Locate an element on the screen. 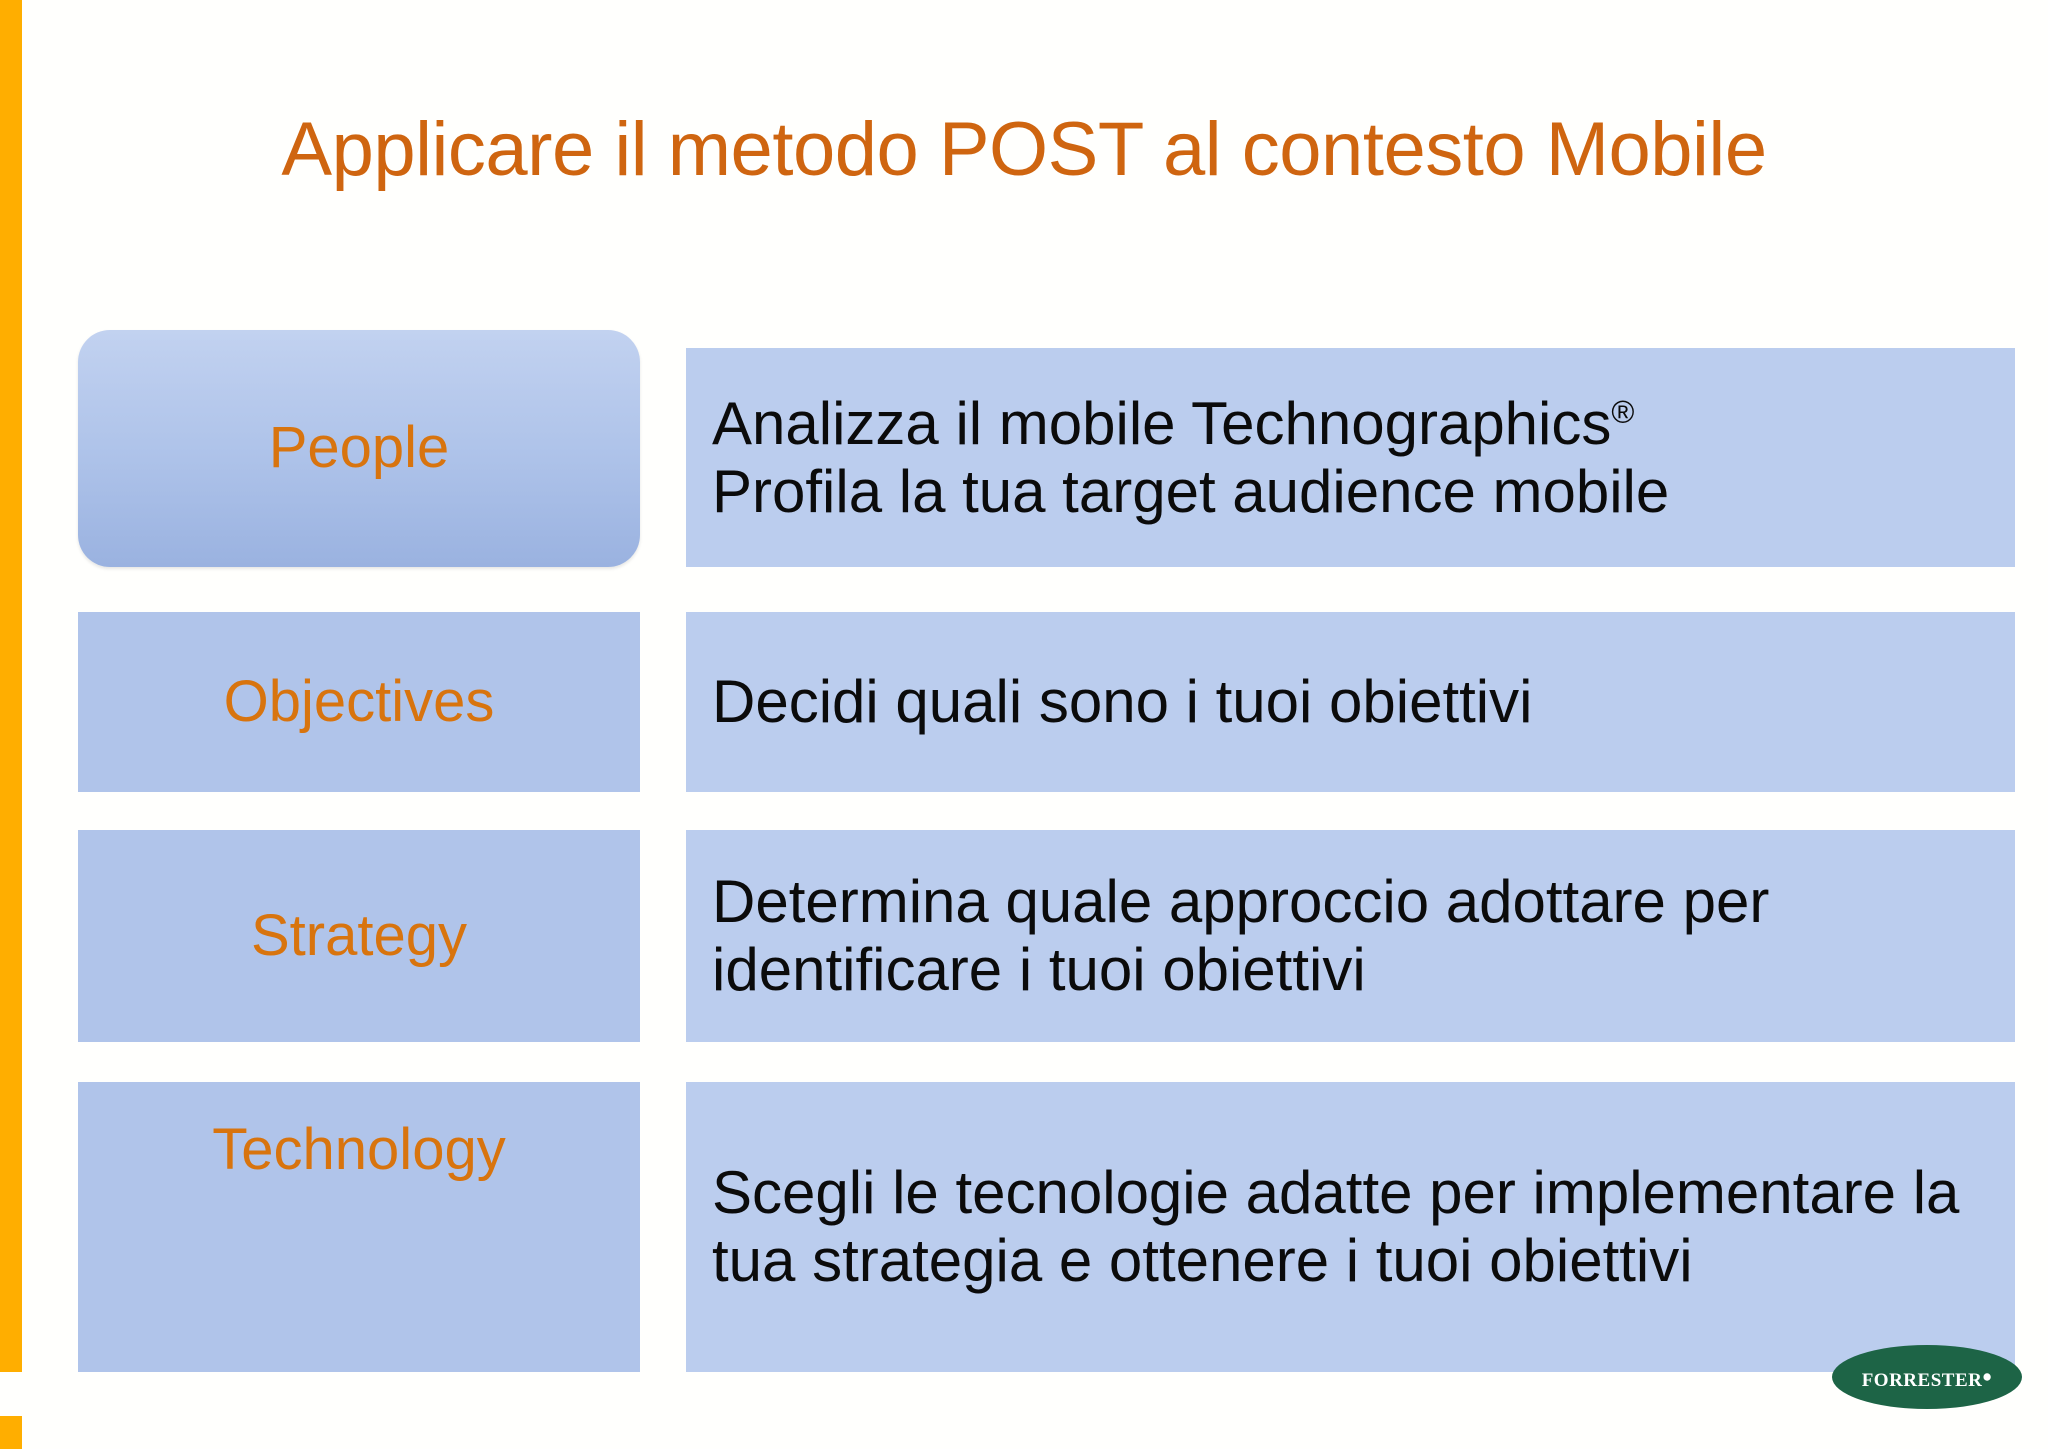 The height and width of the screenshot is (1449, 2048). label-cell-objectives: Objectives is located at coordinates (359, 702).